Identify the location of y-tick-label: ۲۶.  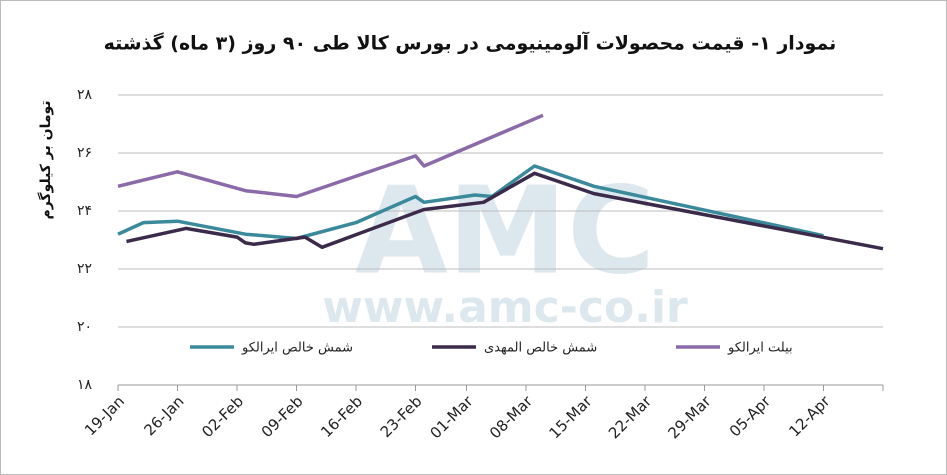
(84, 153).